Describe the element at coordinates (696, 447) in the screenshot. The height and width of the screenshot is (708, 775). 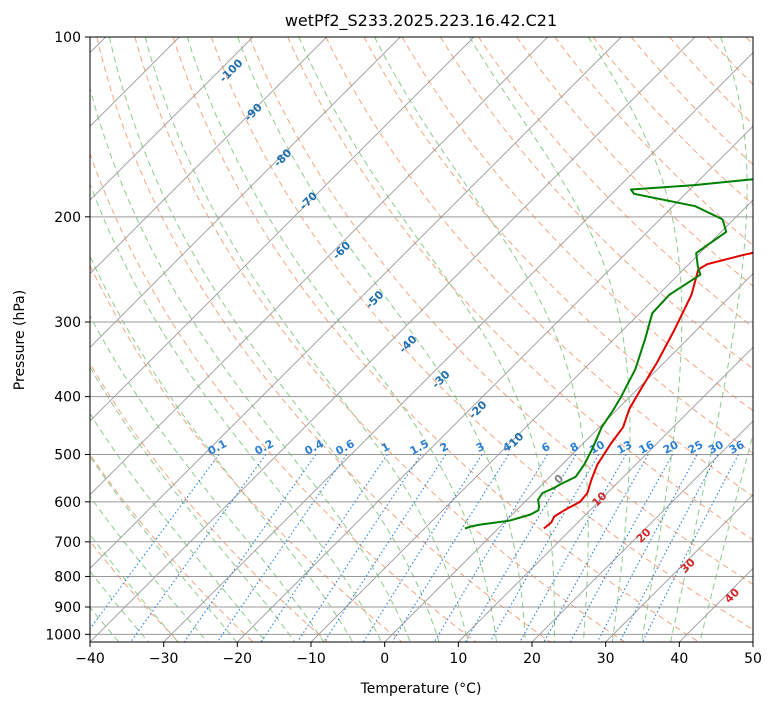
I see `mixing-ratio-label: 25` at that location.